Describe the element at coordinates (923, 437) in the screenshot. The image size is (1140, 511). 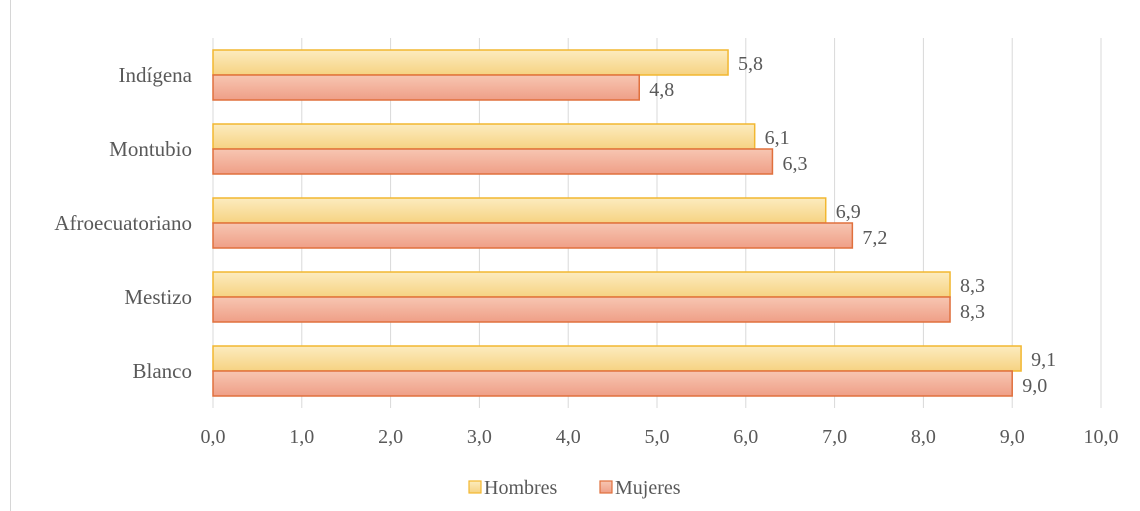
I see `x-tick-label: 8,0` at that location.